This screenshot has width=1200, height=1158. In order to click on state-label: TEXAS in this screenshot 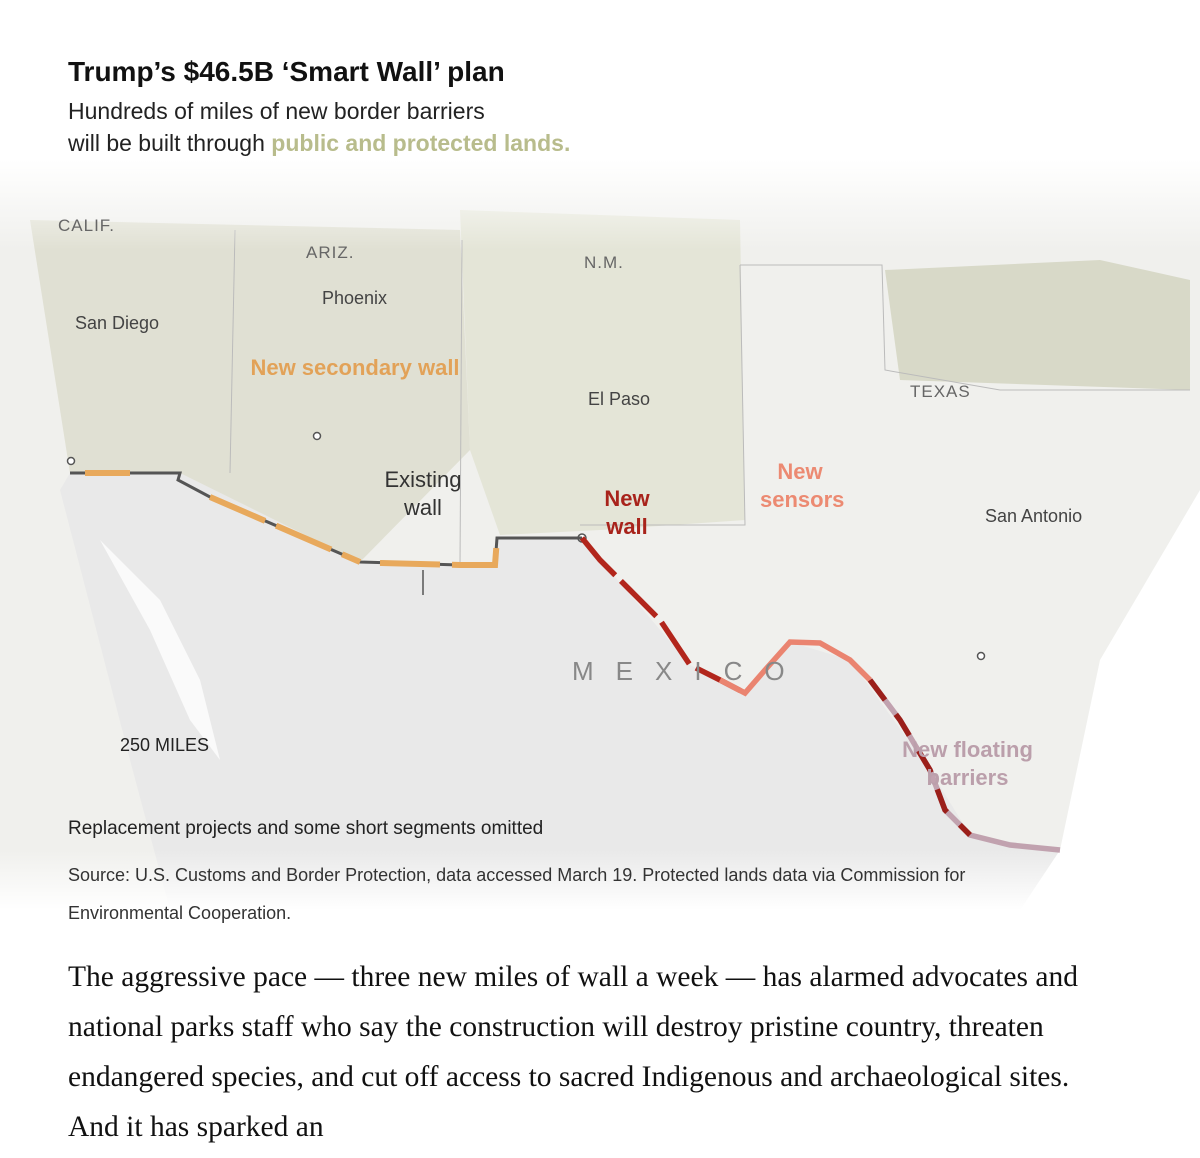, I will do `click(940, 391)`.